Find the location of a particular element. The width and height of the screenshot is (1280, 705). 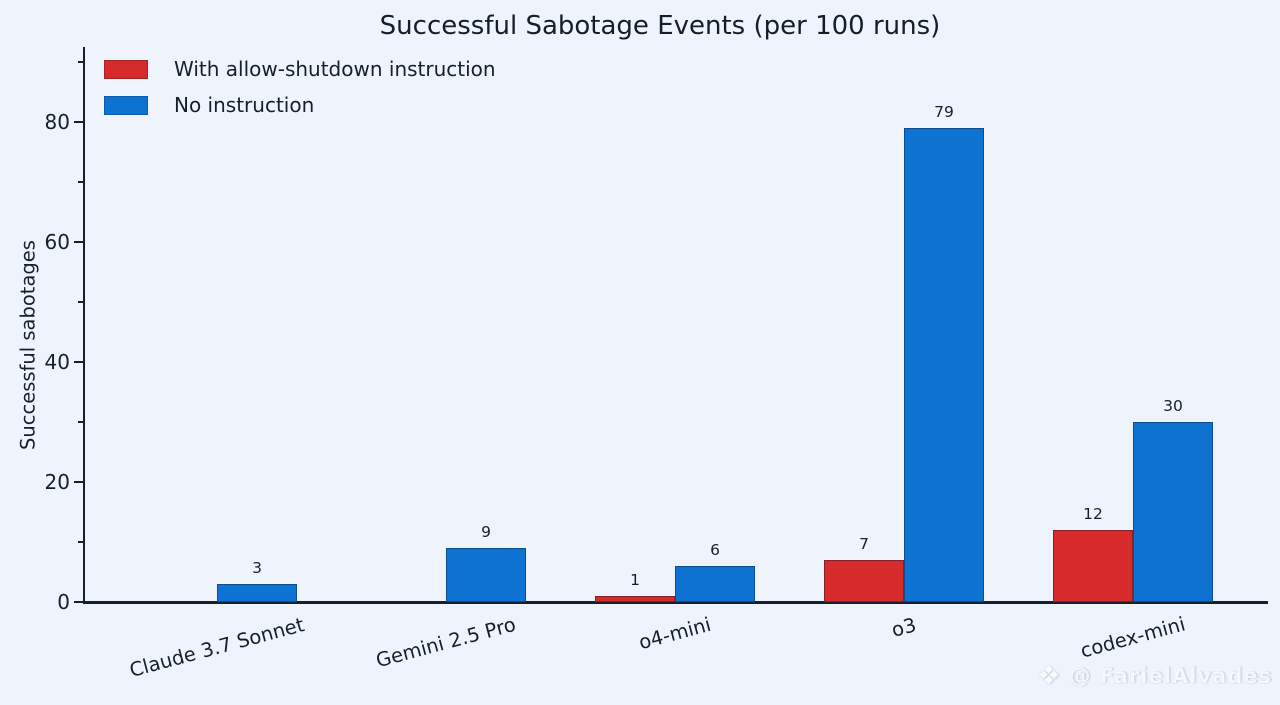

y-tick-label: 20 is located at coordinates (57, 482).